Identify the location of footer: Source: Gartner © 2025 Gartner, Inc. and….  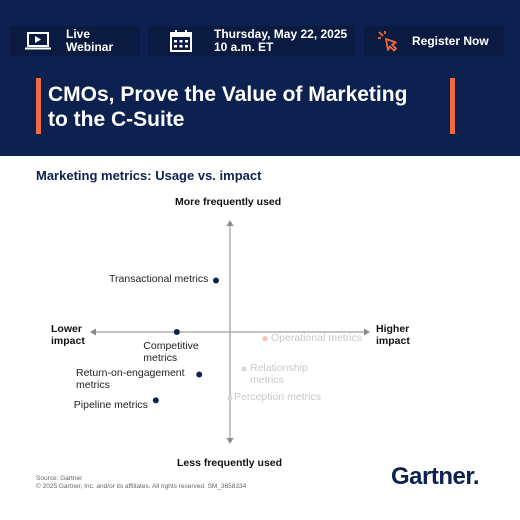
(141, 483).